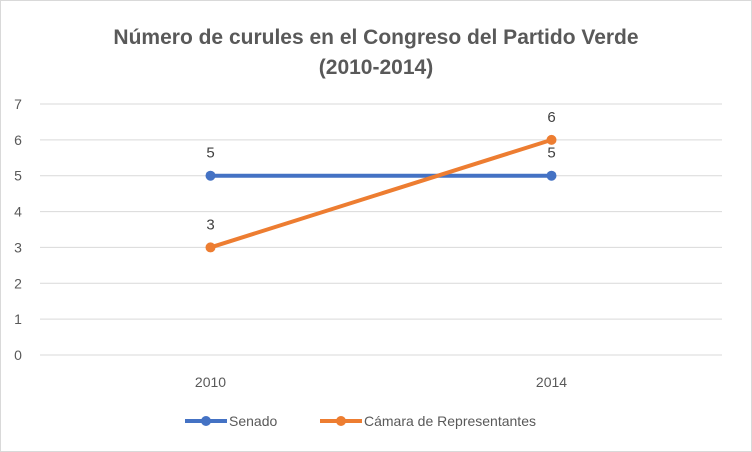  I want to click on x-tick-label: 2014, so click(551, 382).